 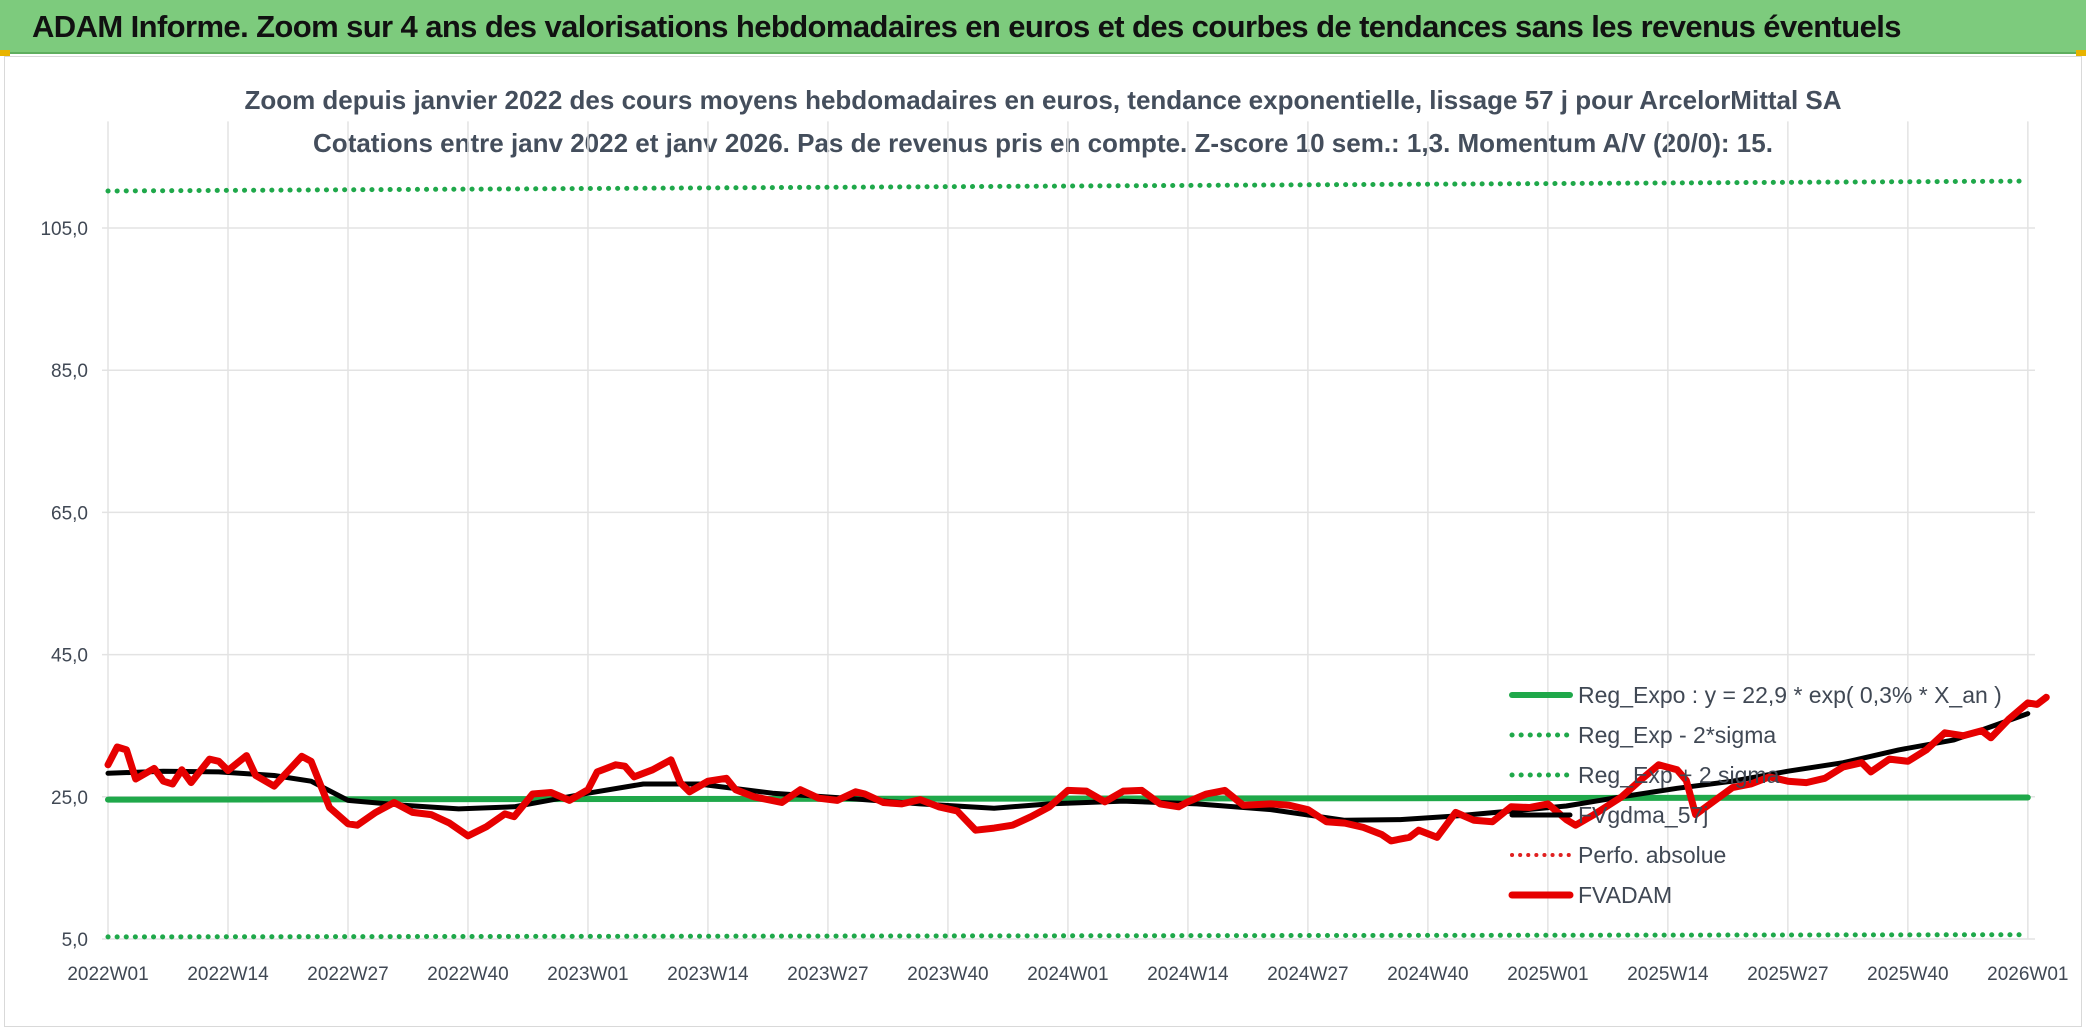 I want to click on x-tick-label: 2022W40, so click(x=467, y=974).